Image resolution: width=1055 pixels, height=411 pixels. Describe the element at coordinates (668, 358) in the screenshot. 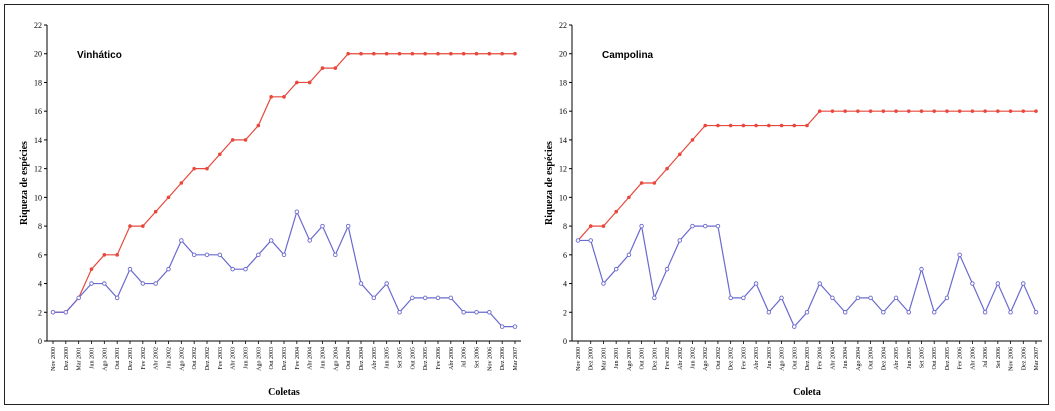

I see `panel2-x-tick-label: Fev 2002` at that location.